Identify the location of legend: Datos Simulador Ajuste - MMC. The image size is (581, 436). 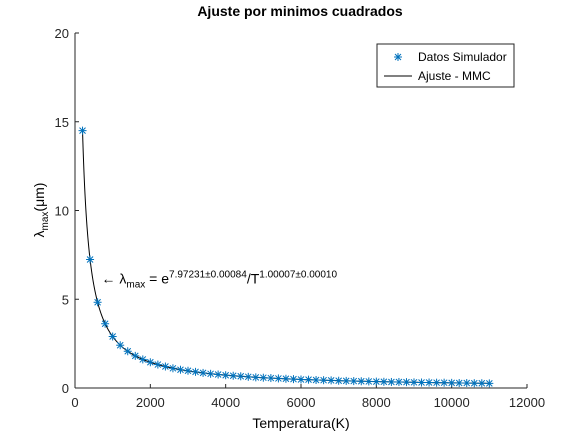
(445, 65).